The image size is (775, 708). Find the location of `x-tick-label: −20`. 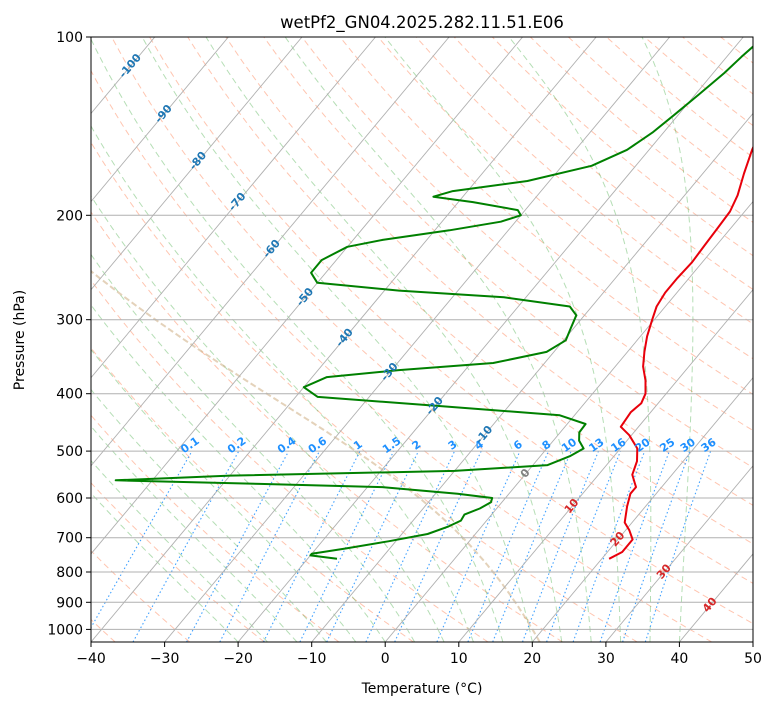

x-tick-label: −20 is located at coordinates (238, 659).